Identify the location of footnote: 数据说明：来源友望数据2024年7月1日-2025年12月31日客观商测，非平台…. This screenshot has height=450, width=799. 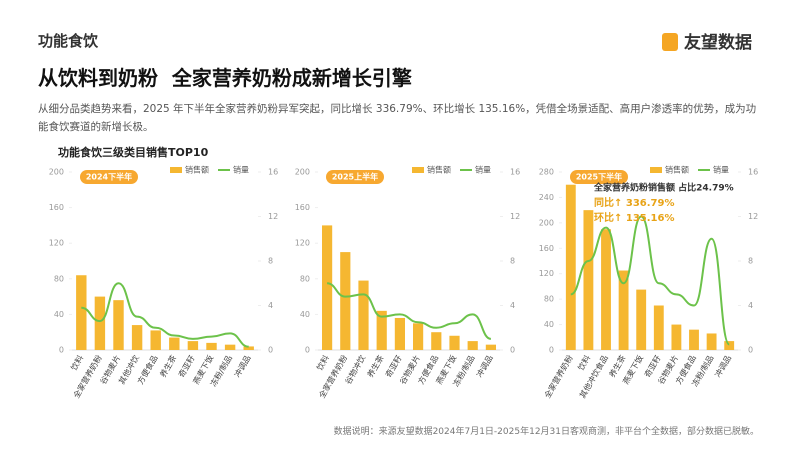
(546, 432).